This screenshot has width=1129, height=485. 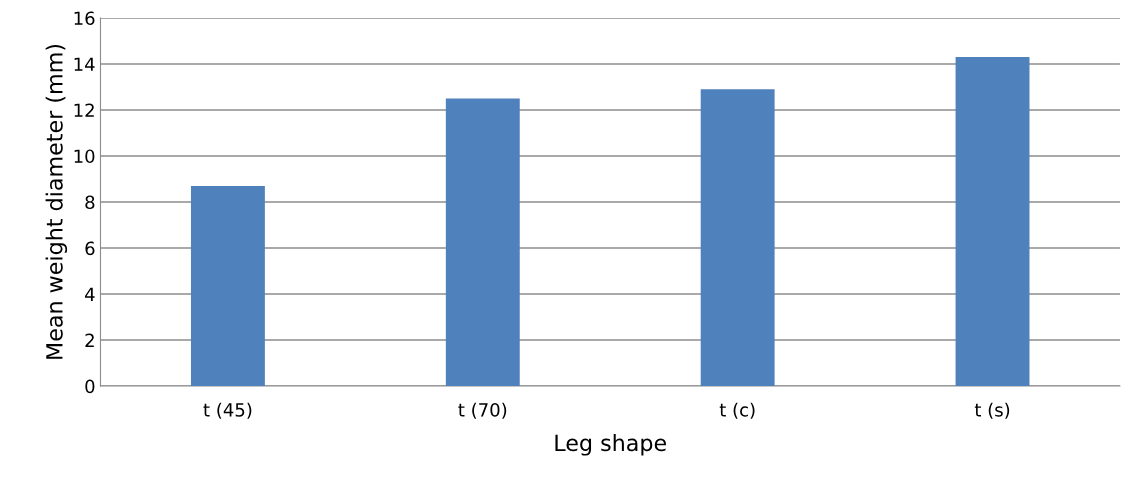 I want to click on x-axis-title: Leg shape, so click(x=610, y=445).